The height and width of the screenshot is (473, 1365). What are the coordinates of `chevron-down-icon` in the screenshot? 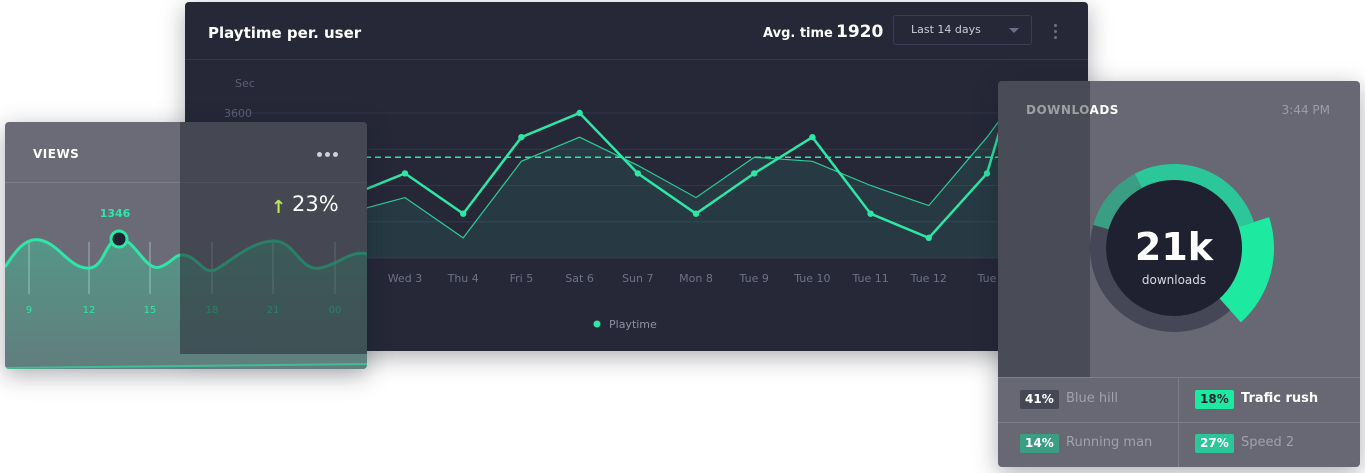 It's located at (1014, 30).